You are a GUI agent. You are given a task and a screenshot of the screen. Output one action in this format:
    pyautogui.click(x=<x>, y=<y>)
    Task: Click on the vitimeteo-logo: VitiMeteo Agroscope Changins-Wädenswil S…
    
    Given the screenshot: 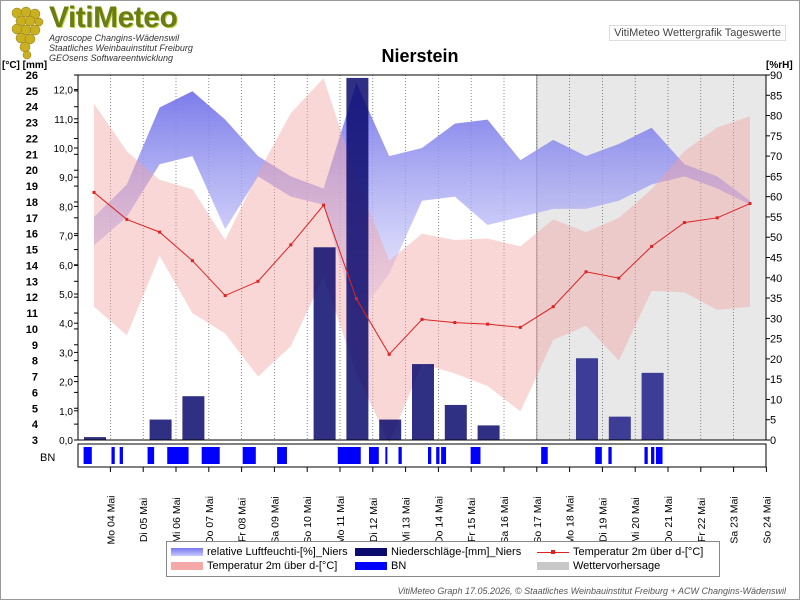 What is the action you would take?
    pyautogui.click(x=105, y=32)
    